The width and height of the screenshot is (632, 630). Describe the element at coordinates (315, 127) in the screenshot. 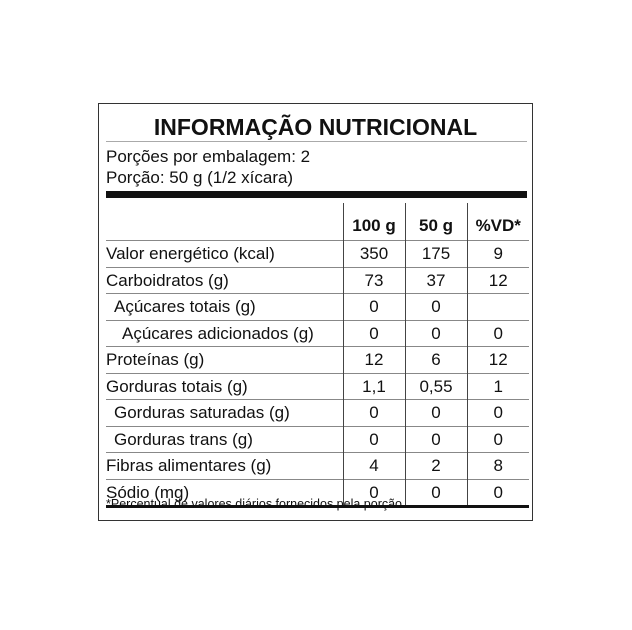

I see `label-title: INFORMAÇÃO NUTRICIONAL` at that location.